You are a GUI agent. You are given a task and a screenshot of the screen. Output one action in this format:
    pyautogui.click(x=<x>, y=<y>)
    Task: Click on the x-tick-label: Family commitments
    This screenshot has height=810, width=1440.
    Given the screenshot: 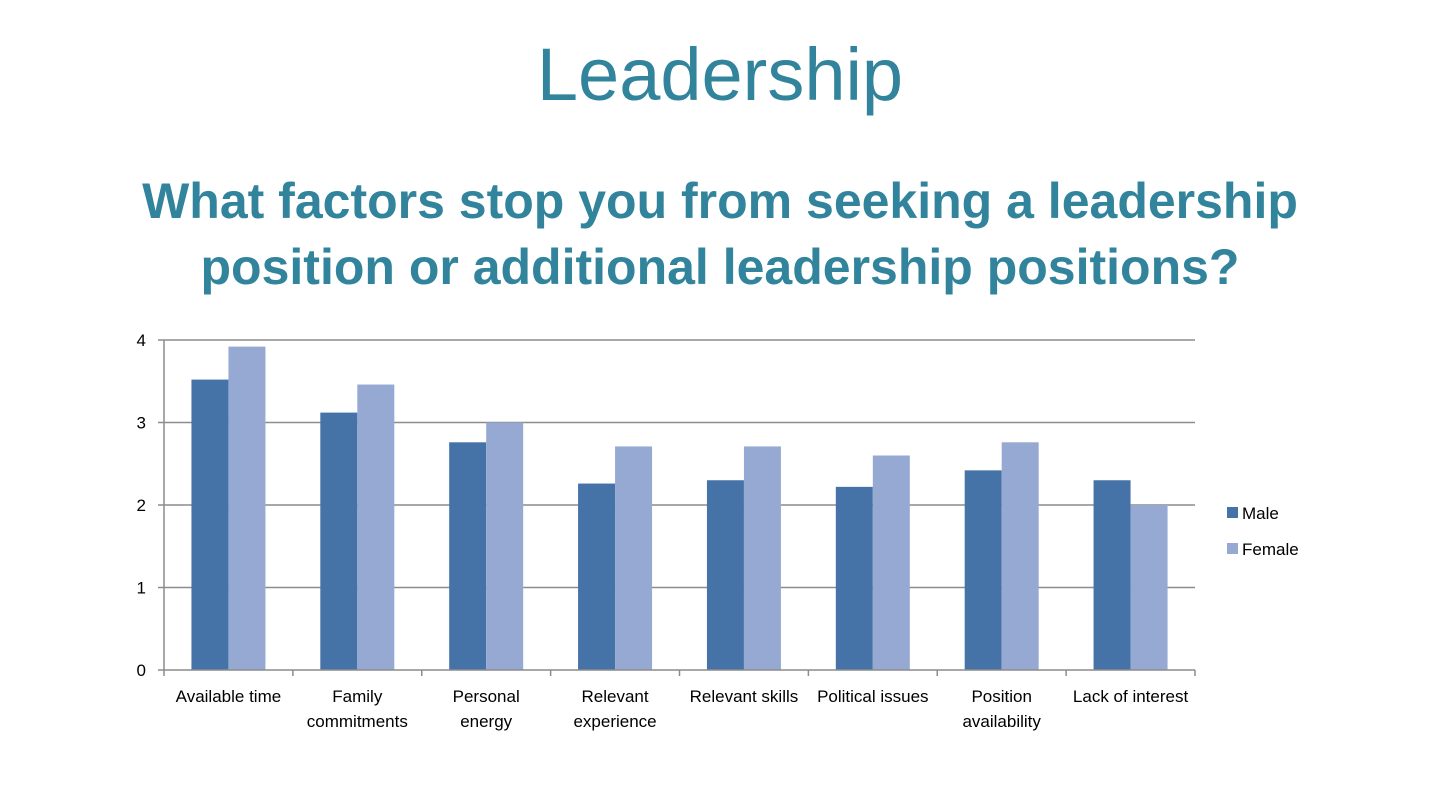 What is the action you would take?
    pyautogui.click(x=357, y=709)
    